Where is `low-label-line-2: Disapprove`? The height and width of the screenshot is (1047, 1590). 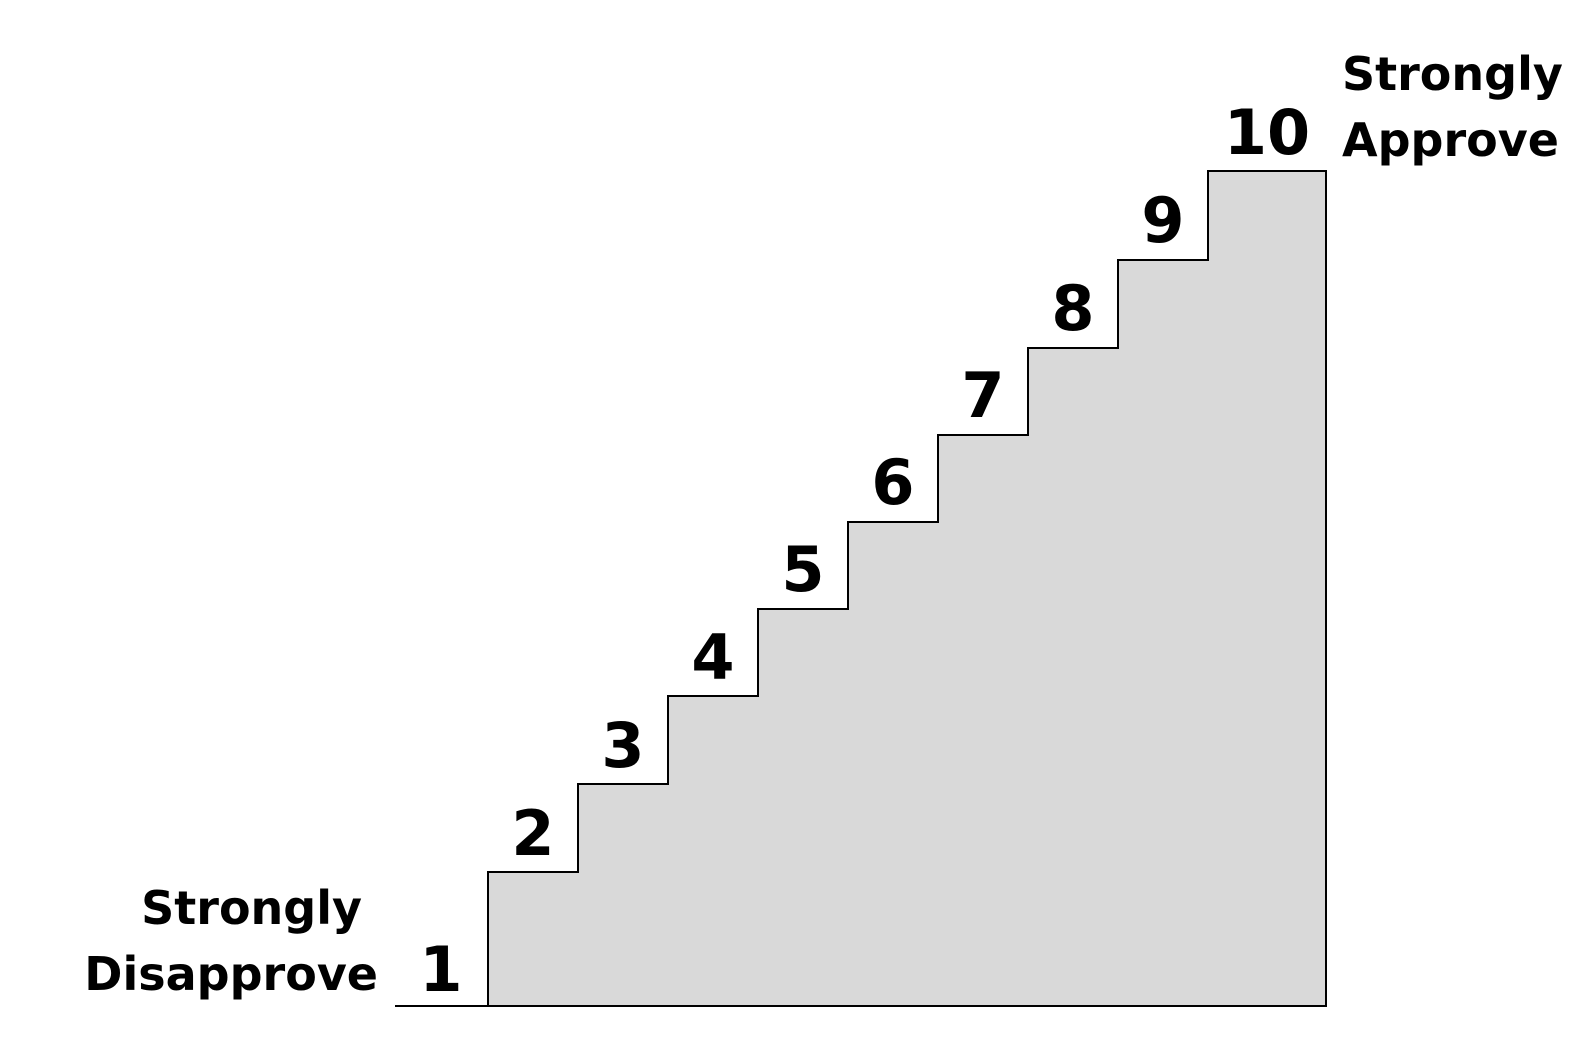 low-label-line-2: Disapprove is located at coordinates (231, 974).